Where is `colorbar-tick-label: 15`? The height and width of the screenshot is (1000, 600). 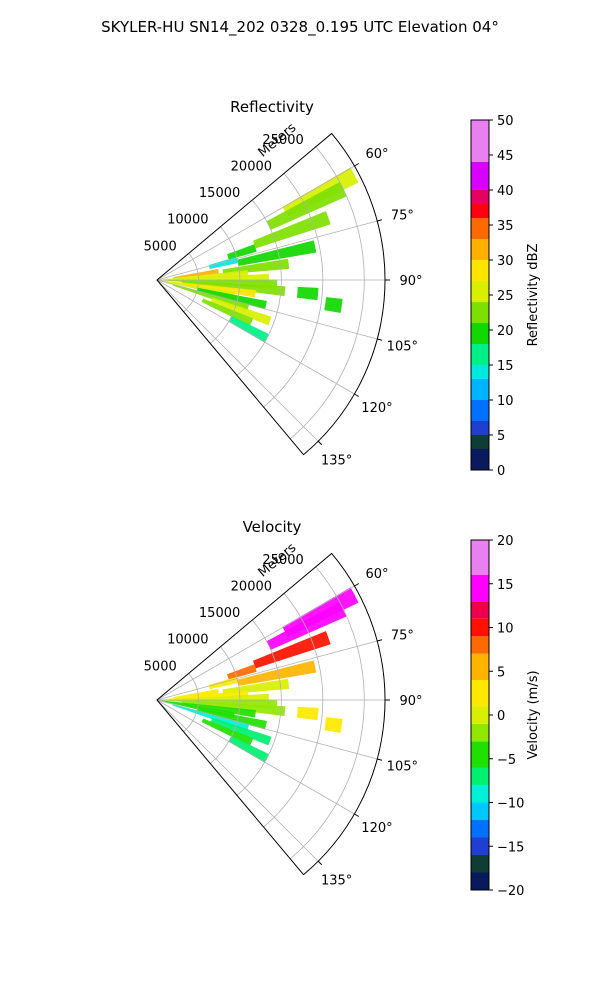 colorbar-tick-label: 15 is located at coordinates (505, 585).